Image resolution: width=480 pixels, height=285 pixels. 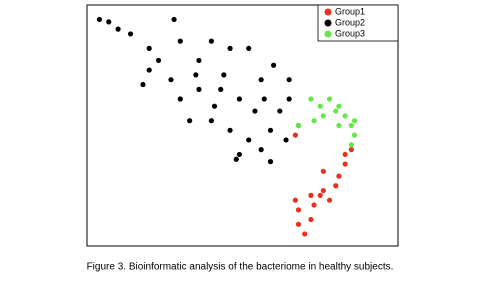 I want to click on legend-label: Group3, so click(x=350, y=33).